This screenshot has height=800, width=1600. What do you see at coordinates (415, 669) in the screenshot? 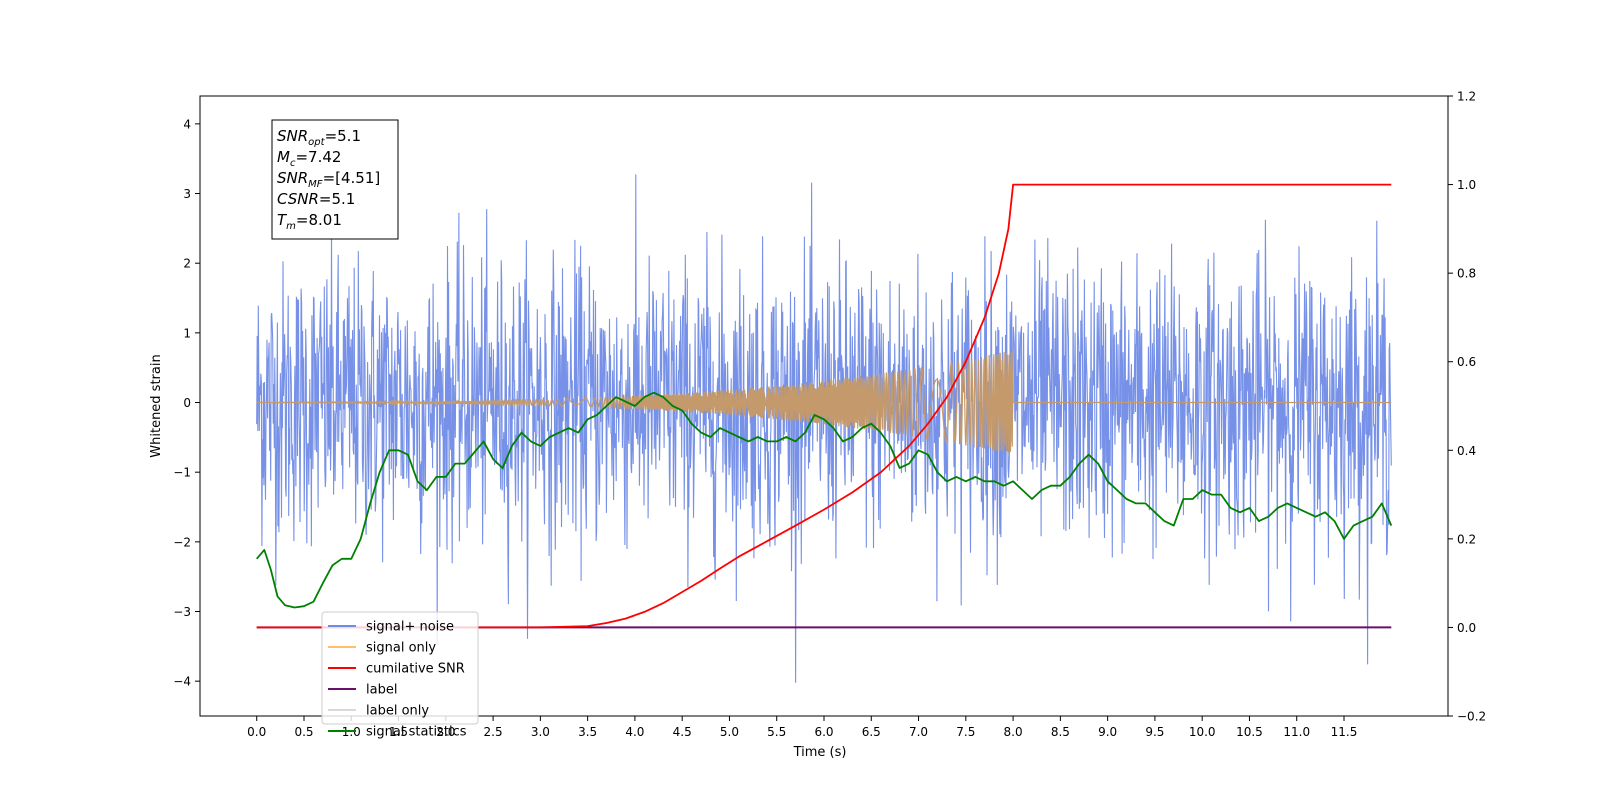
I see `legend-label: cumilative SNR` at bounding box center [415, 669].